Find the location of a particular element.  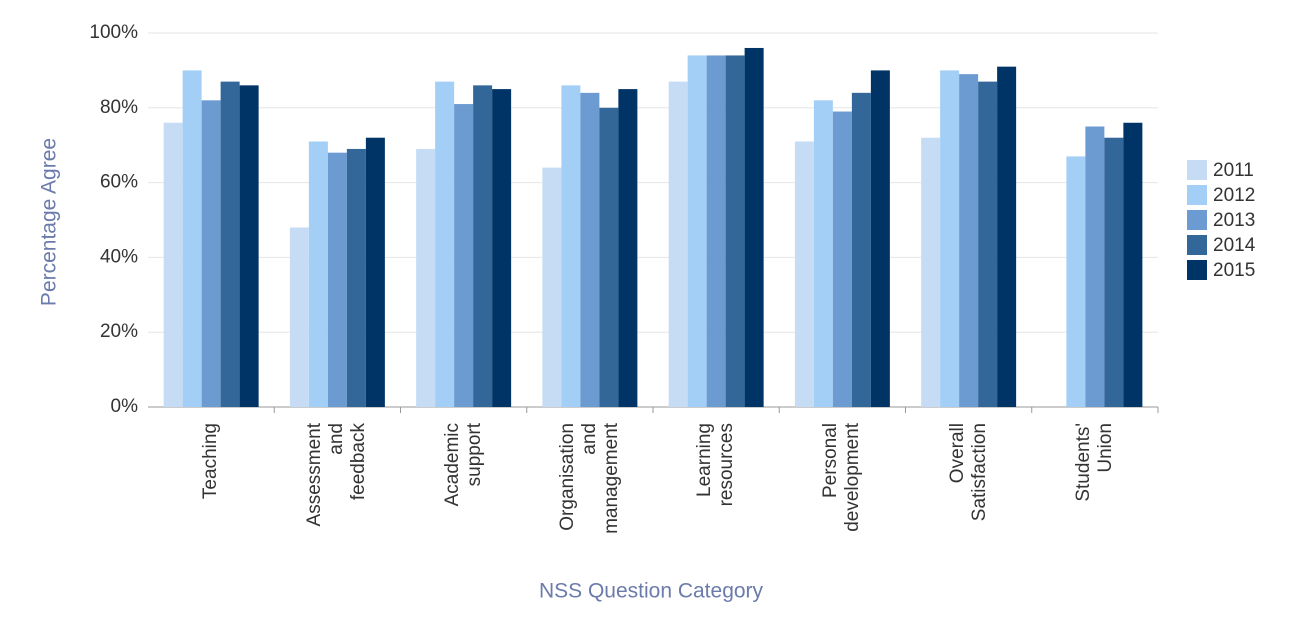

x-tick-label: Academic support is located at coordinates (463, 465).